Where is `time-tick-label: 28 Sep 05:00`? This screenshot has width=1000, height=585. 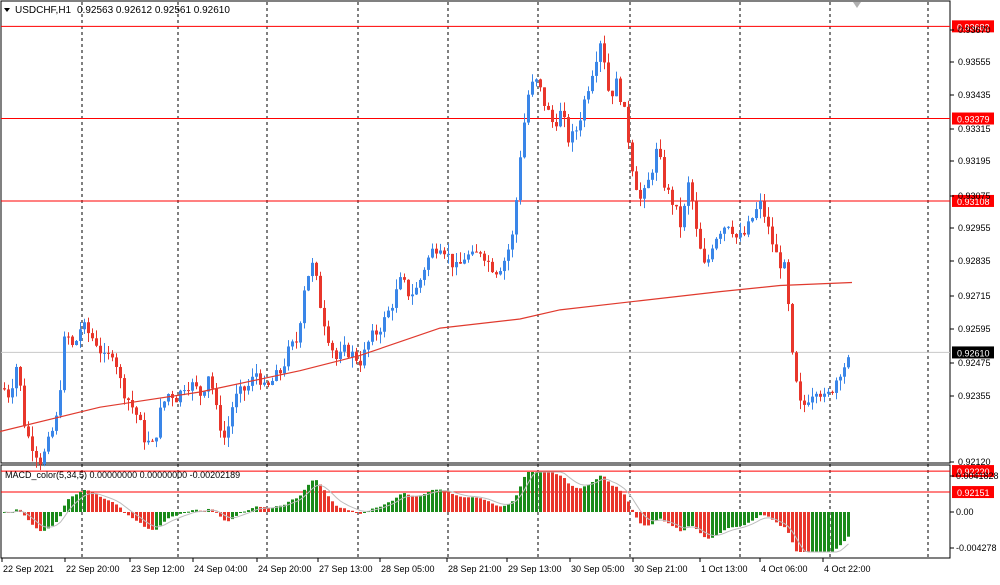
time-tick-label: 28 Sep 05:00 is located at coordinates (408, 569).